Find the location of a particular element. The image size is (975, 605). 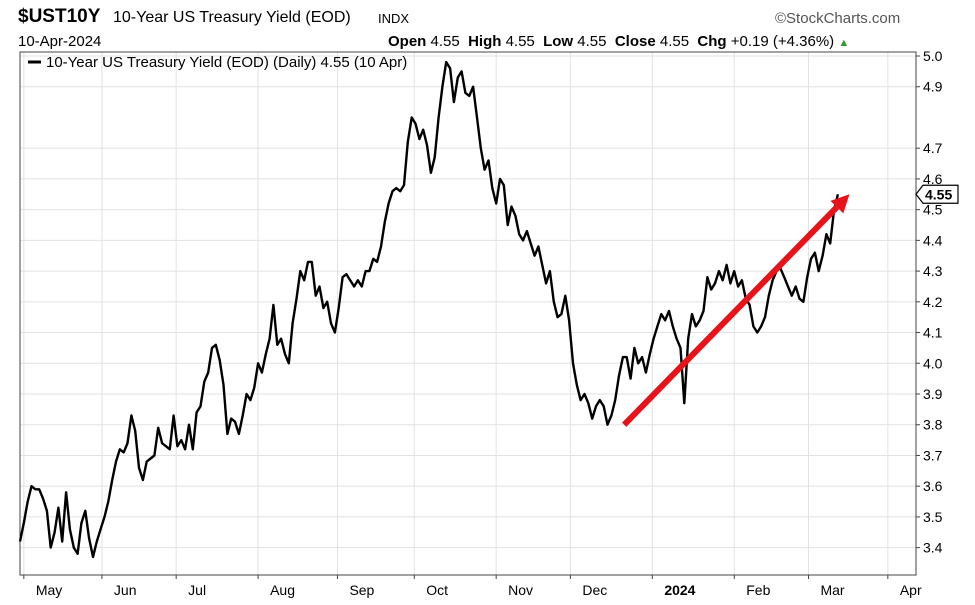

last-value-tag: 4.55 is located at coordinates (937, 194).